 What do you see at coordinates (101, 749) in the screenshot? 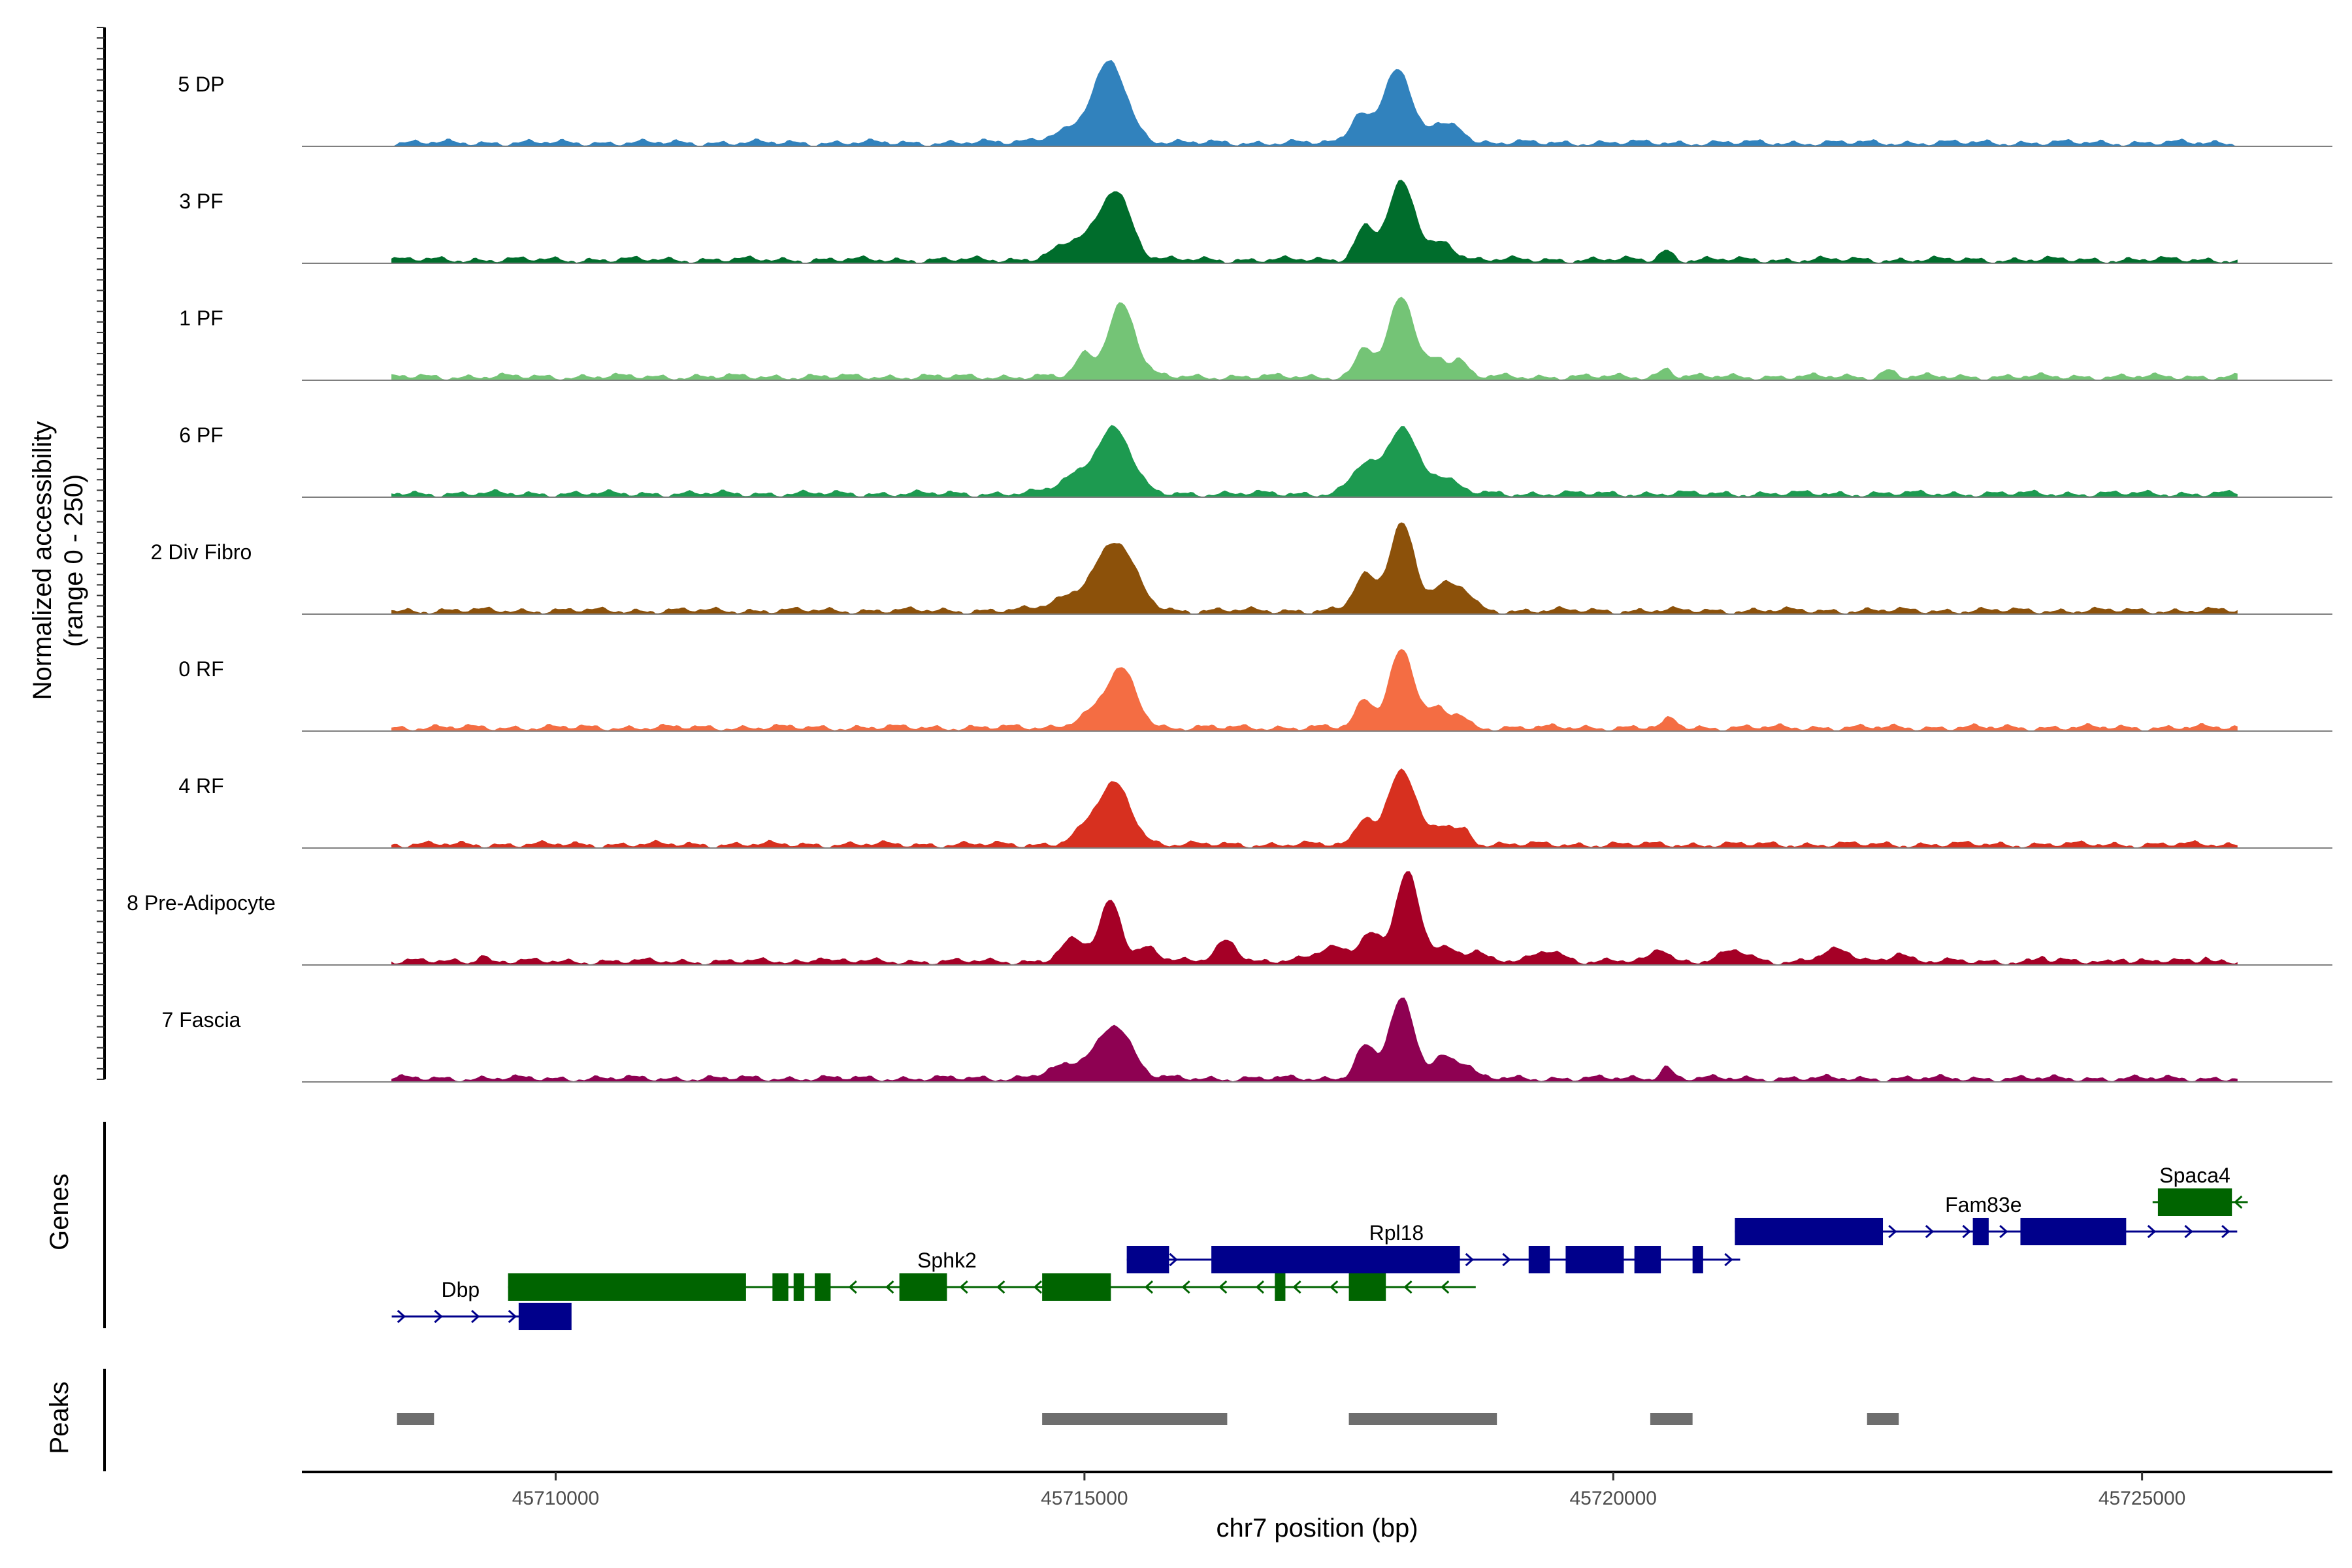
I see `axes-layer` at bounding box center [101, 749].